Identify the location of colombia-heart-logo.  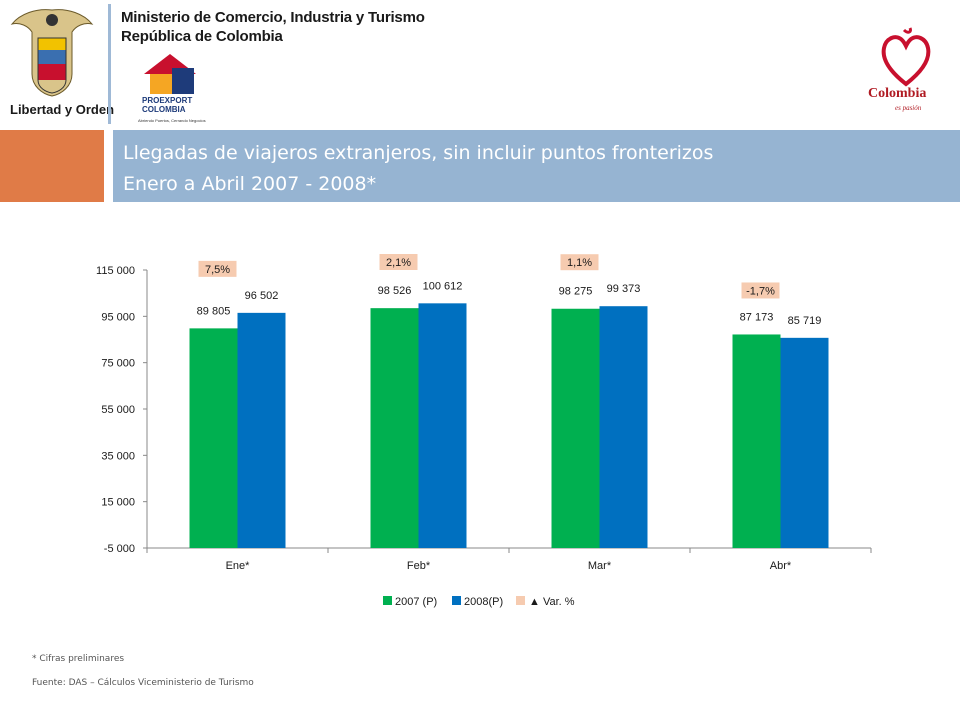
(906, 57).